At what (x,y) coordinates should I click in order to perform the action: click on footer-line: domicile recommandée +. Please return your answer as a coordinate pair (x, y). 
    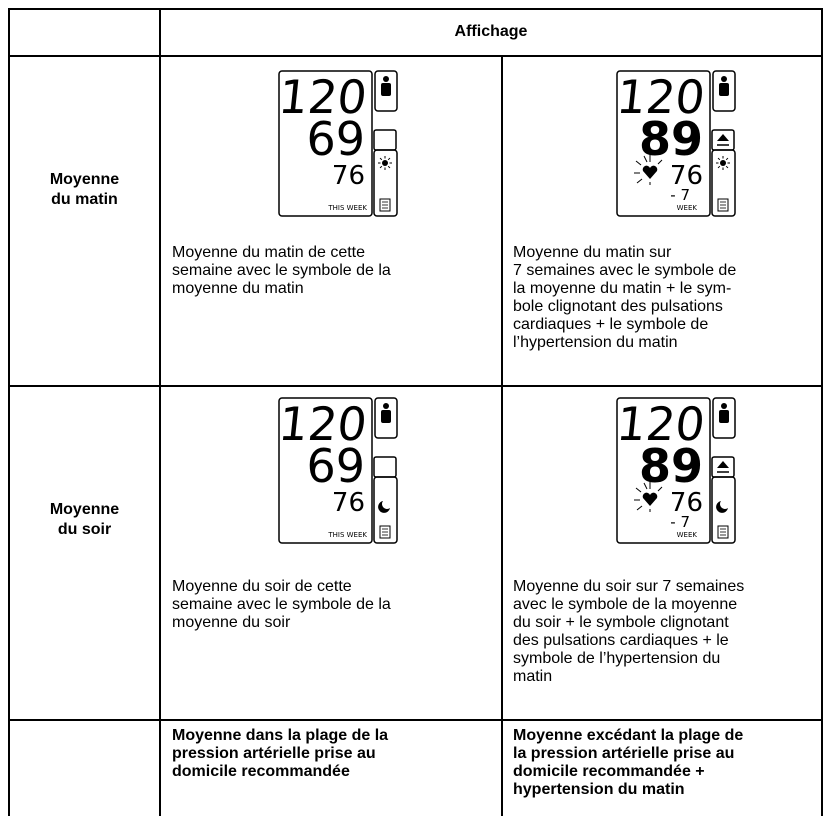
    Looking at the image, I should click on (609, 771).